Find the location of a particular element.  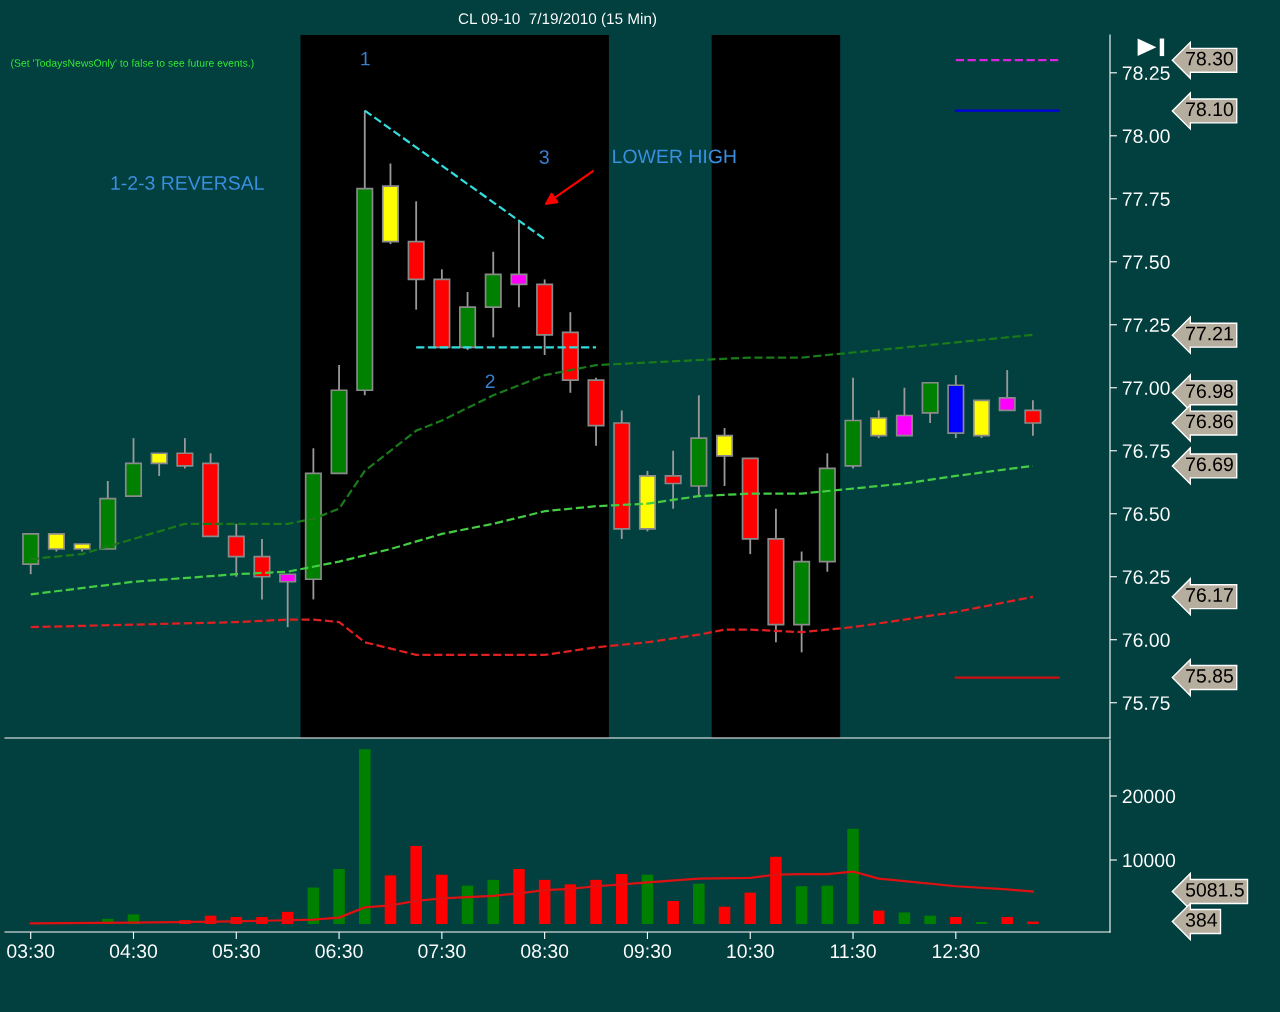

text: 78.30 is located at coordinates (1210, 58).